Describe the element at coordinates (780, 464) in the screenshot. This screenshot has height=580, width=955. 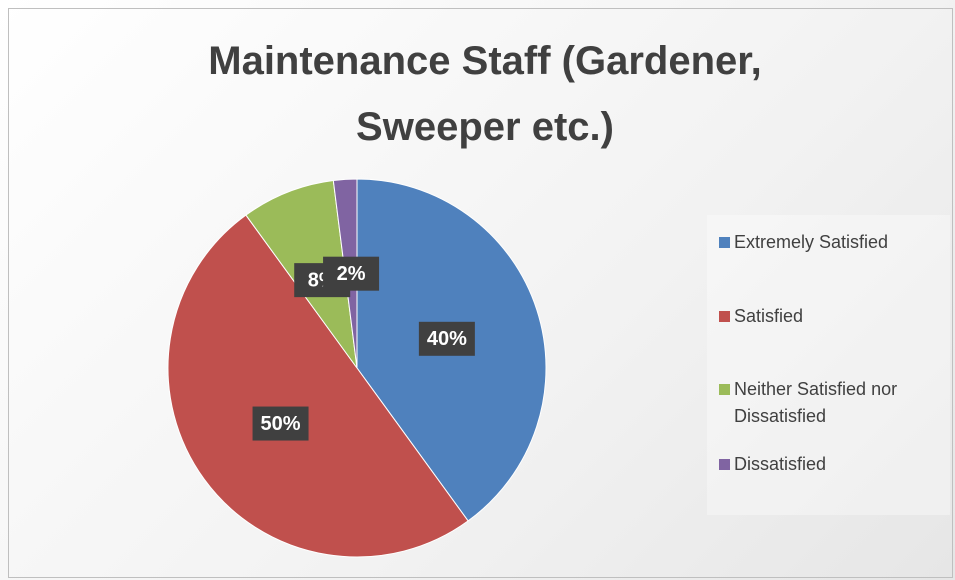
I see `legend-label: Dissatisfied` at that location.